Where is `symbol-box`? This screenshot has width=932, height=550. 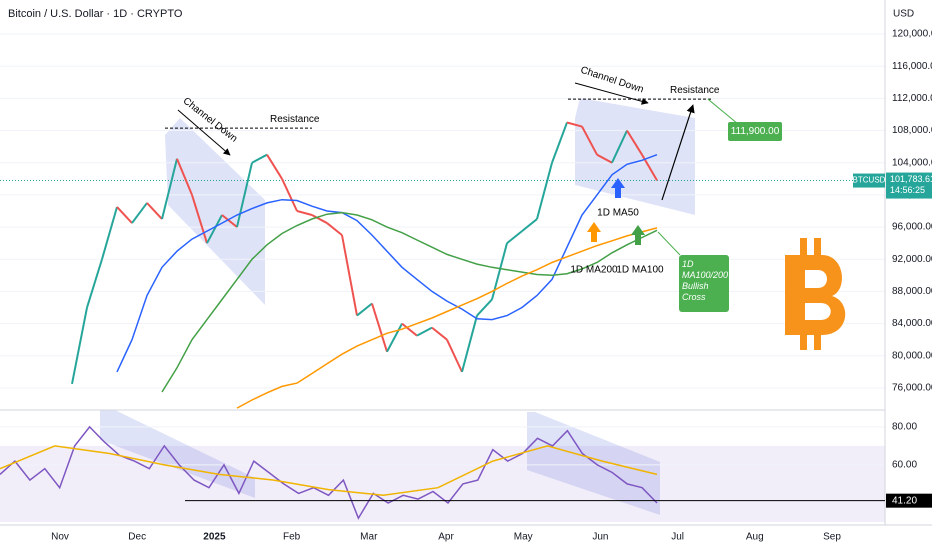
symbol-box is located at coordinates (869, 180).